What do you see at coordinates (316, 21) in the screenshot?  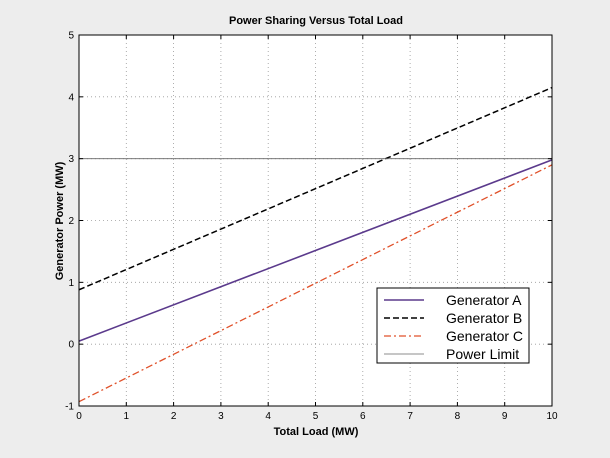 I see `chart-title: Power Sharing Versus Total Load` at bounding box center [316, 21].